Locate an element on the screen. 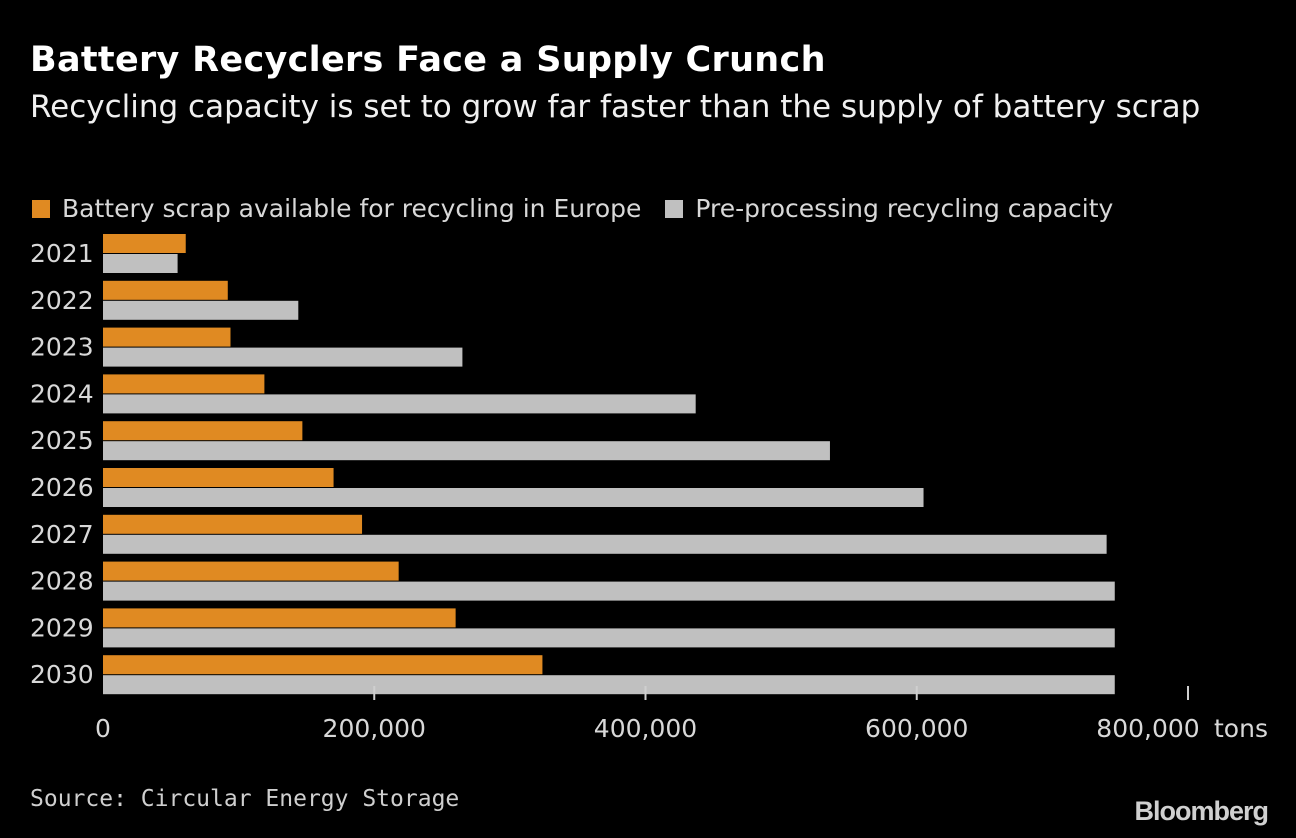 This screenshot has width=1296, height=838. legend-label-capacity: Pre-processing recycling capacity is located at coordinates (904, 208).